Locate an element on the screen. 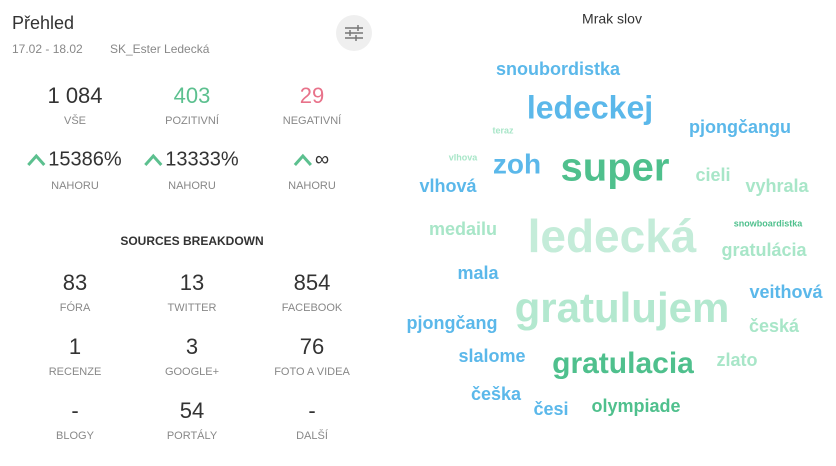  source-label: BLOGY is located at coordinates (75, 436).